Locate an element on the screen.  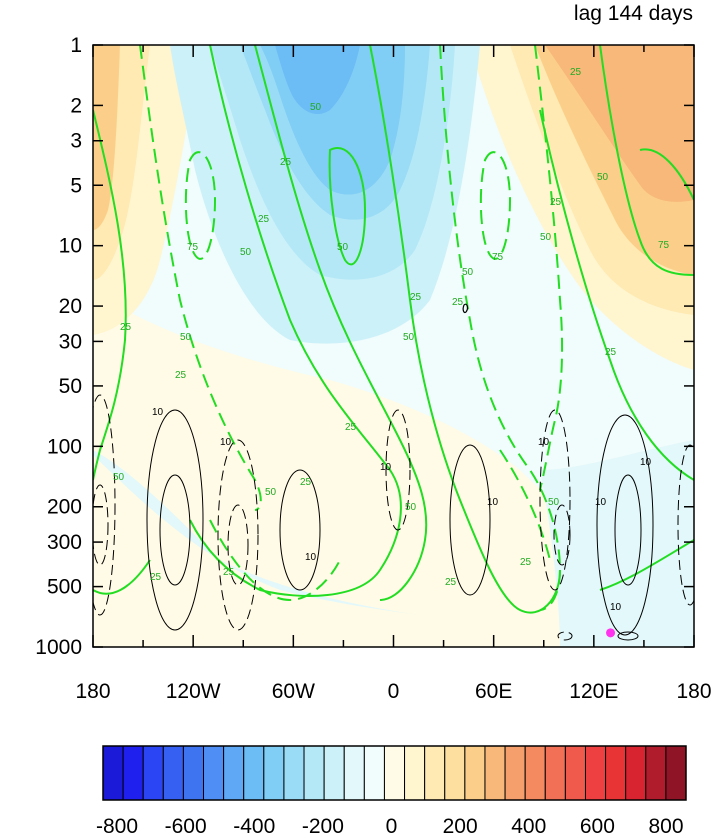
colorbar-label: -200 is located at coordinates (323, 826).